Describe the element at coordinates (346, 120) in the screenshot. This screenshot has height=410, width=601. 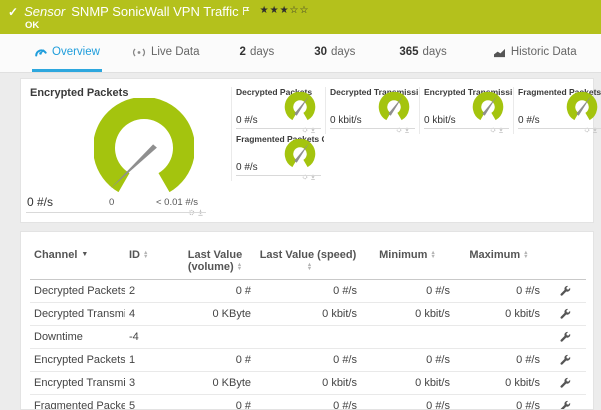
I see `small-gauge-value: 0 kbit/s` at that location.